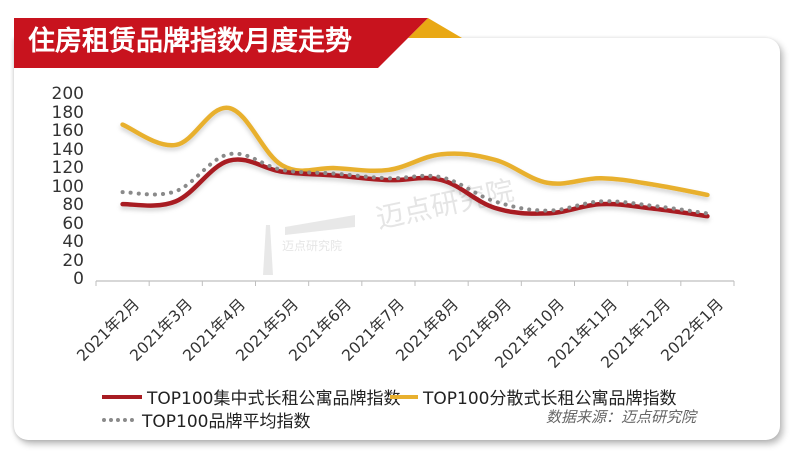 Image resolution: width=800 pixels, height=465 pixels. Describe the element at coordinates (550, 399) in the screenshot. I see `legend-label: TOP100分散式长租公寓品牌指数` at that location.